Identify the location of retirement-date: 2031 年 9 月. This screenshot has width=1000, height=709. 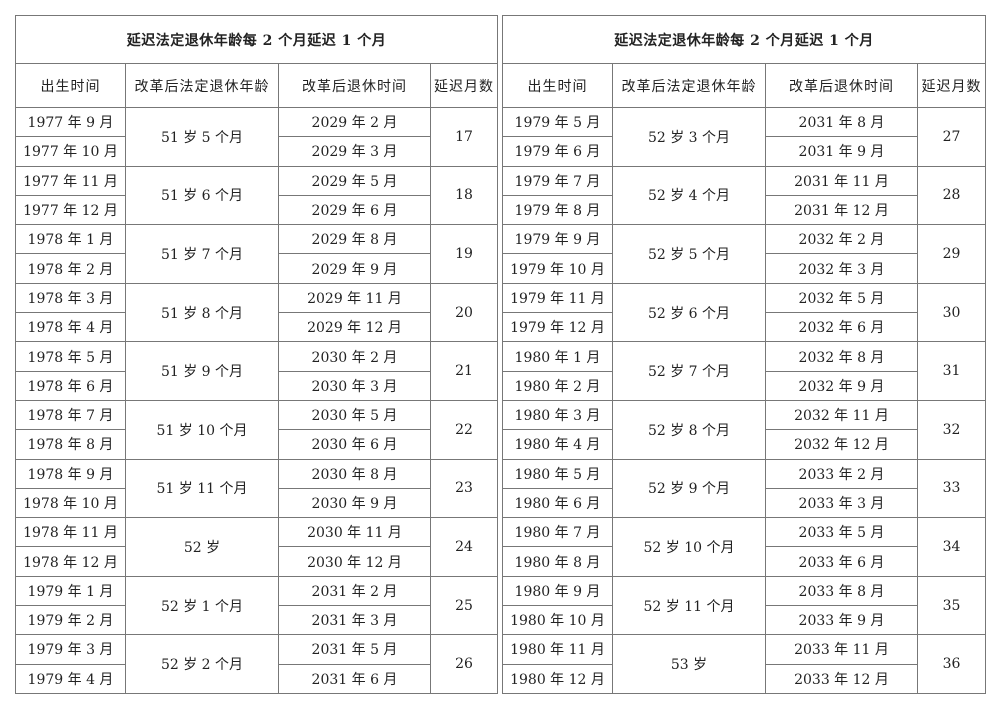
(841, 151).